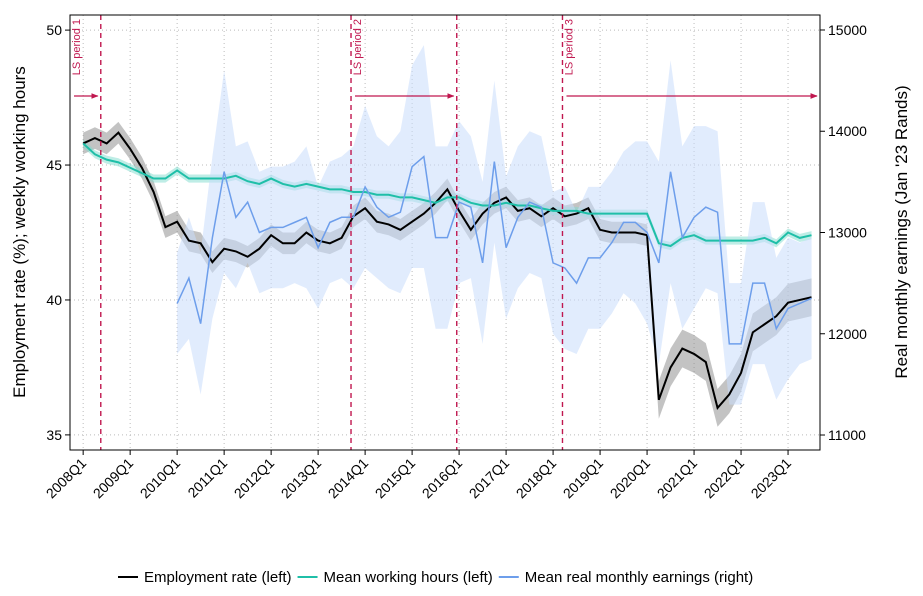 Image resolution: width=923 pixels, height=596 pixels. What do you see at coordinates (408, 577) in the screenshot?
I see `legend-label: Mean working hours (left)` at bounding box center [408, 577].